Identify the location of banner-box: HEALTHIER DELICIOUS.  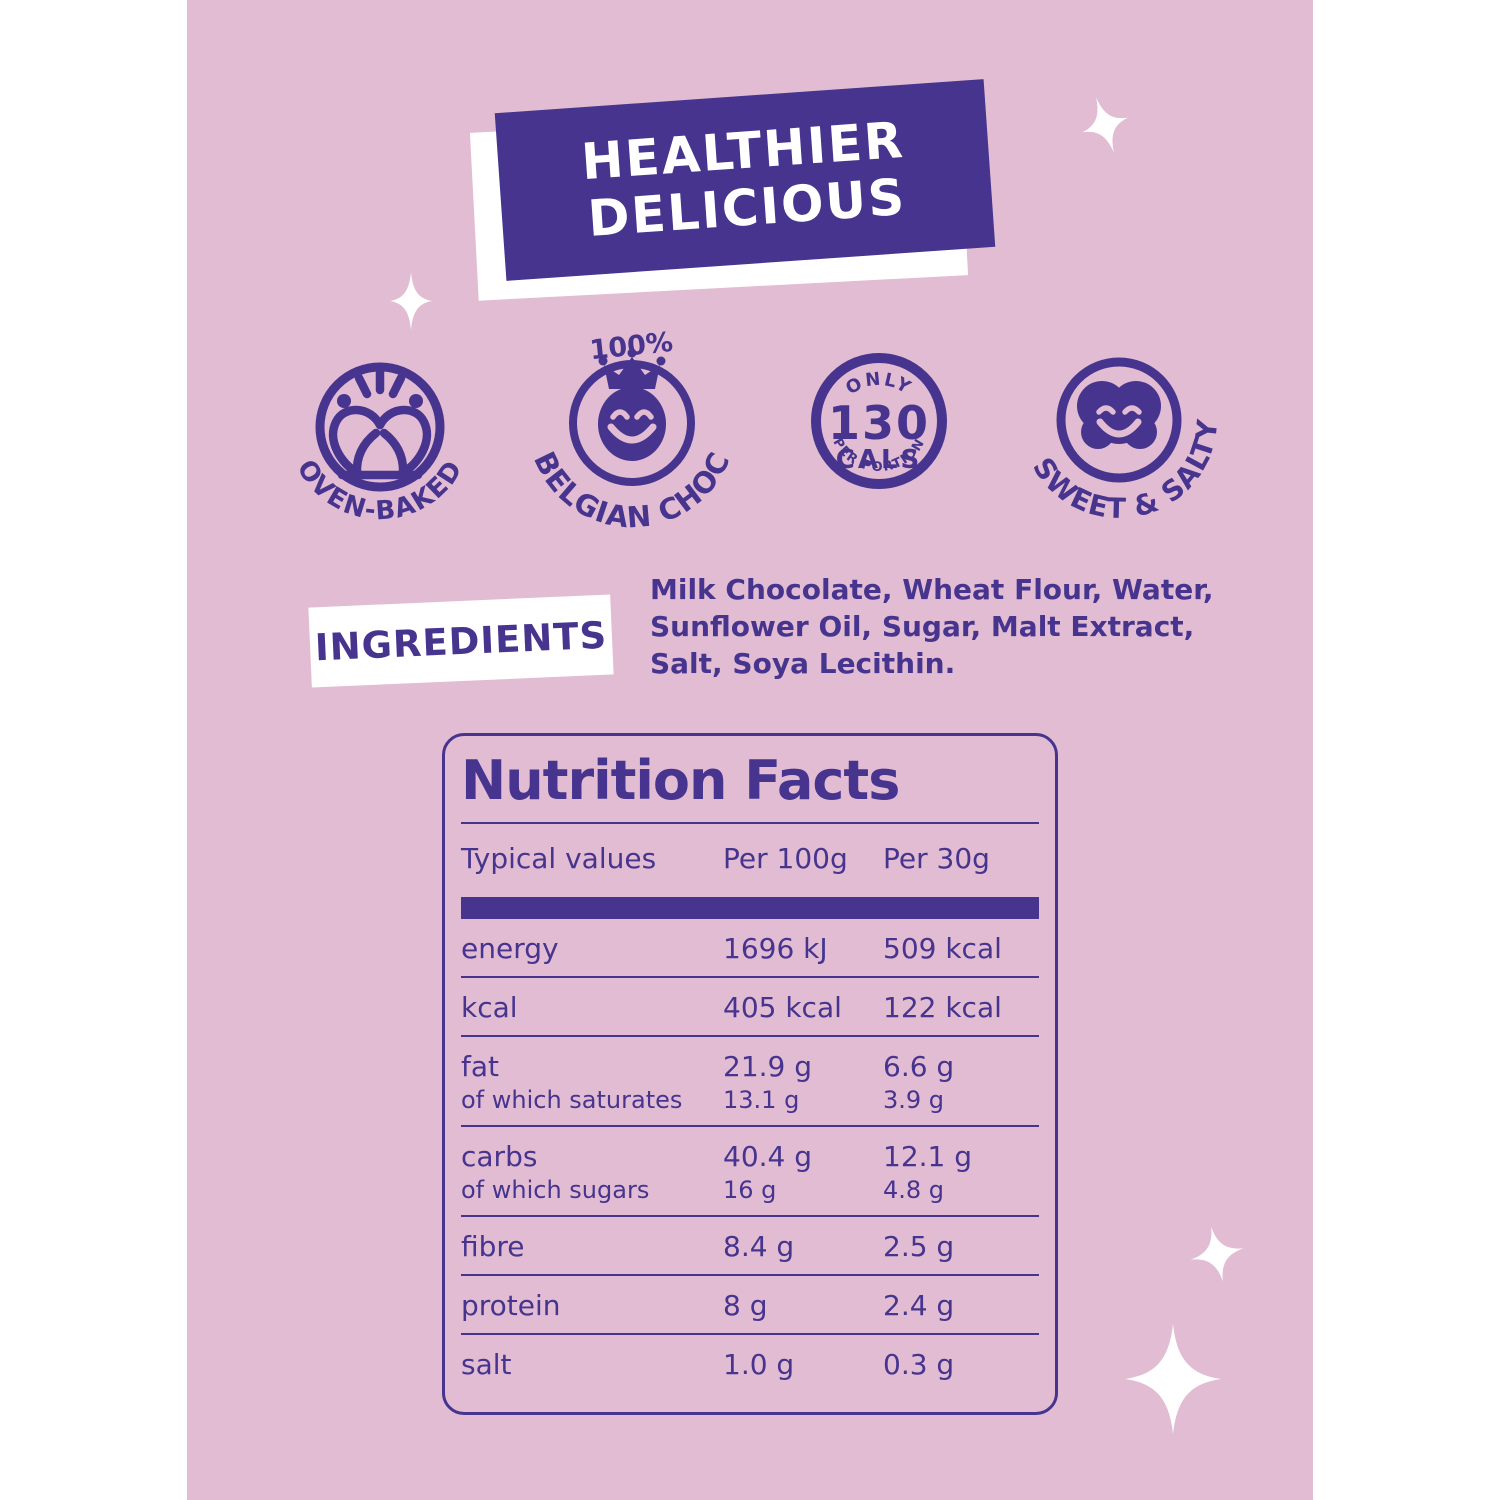
(745, 180).